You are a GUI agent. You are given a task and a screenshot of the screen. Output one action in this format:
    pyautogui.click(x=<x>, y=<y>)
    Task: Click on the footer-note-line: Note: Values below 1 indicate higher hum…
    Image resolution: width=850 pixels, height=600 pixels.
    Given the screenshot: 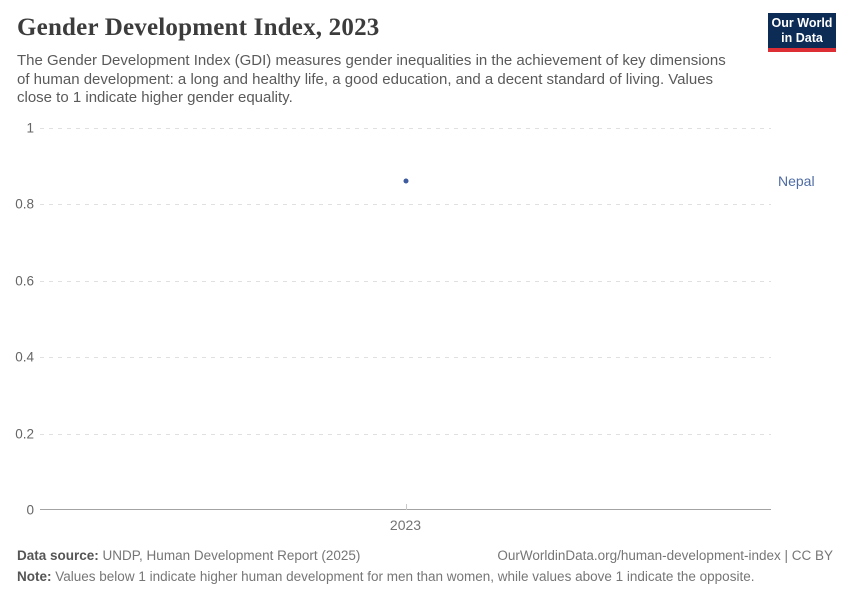 What is the action you would take?
    pyautogui.click(x=425, y=576)
    